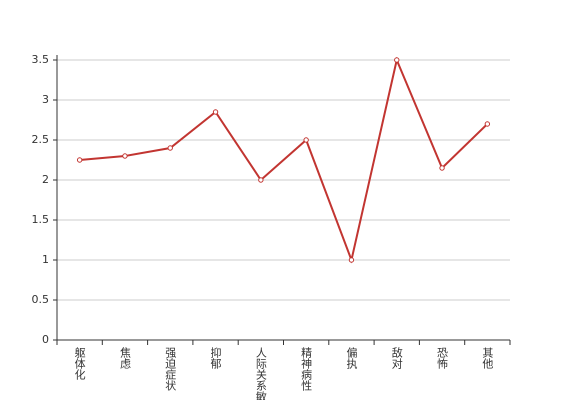 The height and width of the screenshot is (400, 567). I want to click on y-tick-label: 0.5, so click(41, 299).